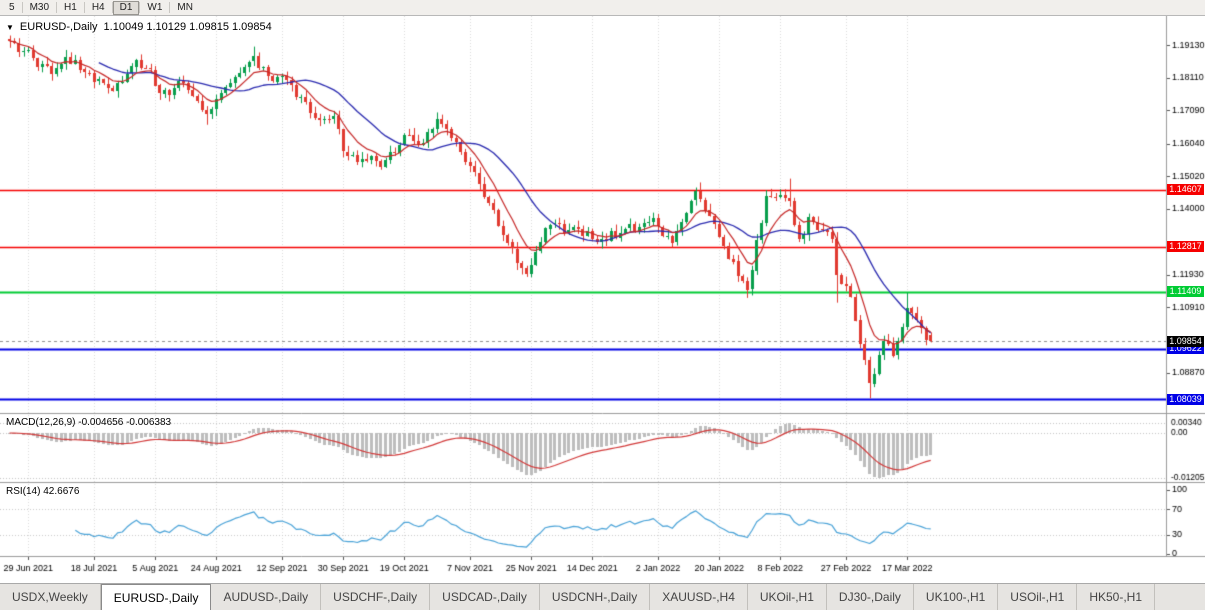 The image size is (1205, 610). I want to click on price-line-badge: 1.08039, so click(1185, 399).